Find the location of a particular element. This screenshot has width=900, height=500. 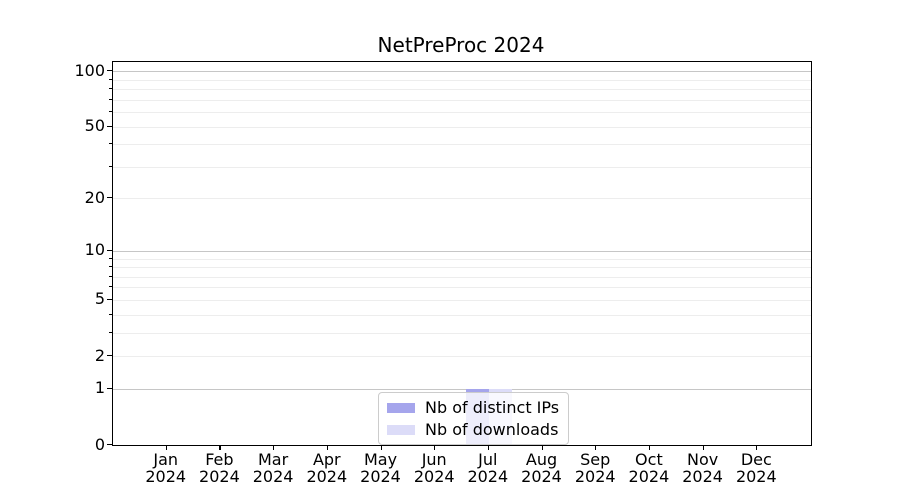

x-tick-label: Aug 2024 is located at coordinates (541, 468).